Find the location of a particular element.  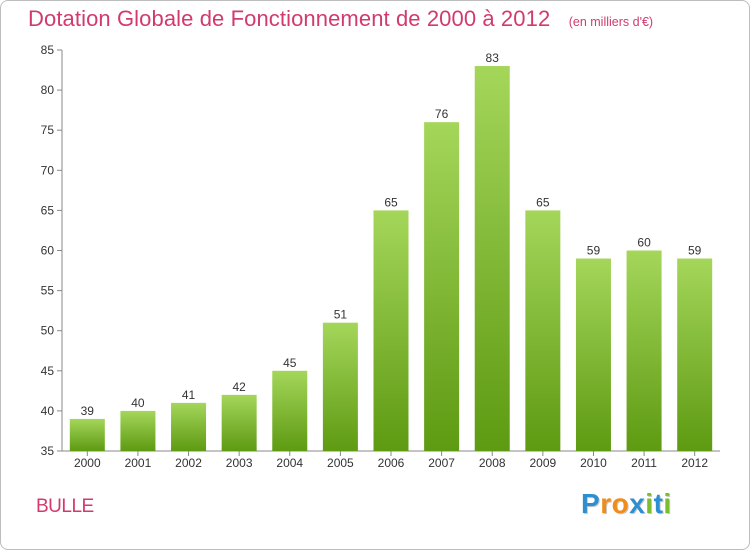

y-tick-label: 50 is located at coordinates (48, 331).